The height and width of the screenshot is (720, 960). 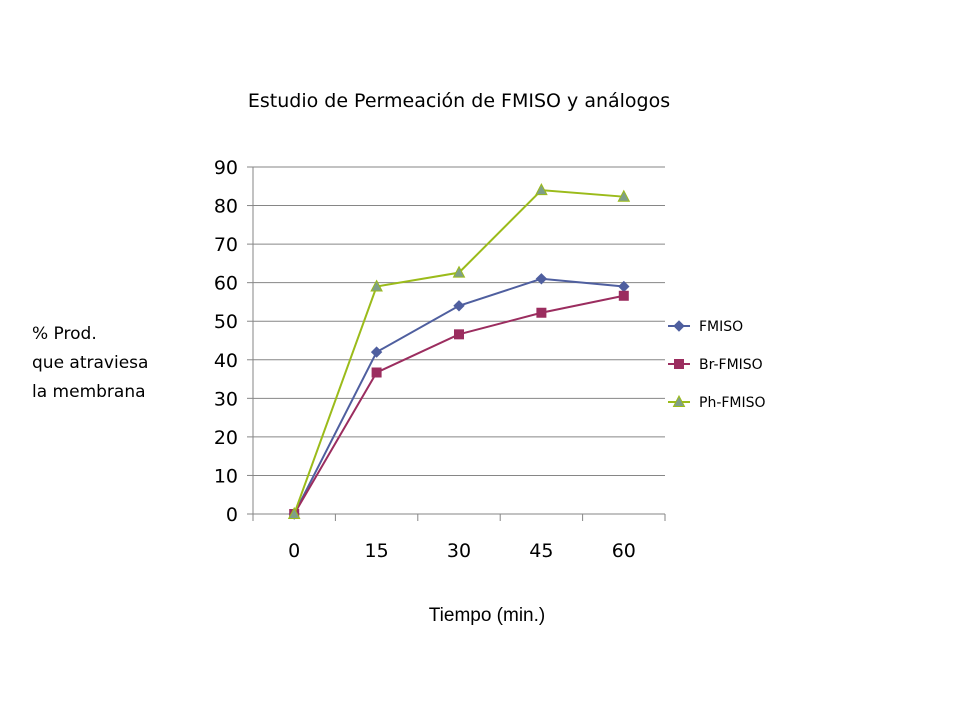 I want to click on legend-item-Ph-FMISO: Ph-FMISO, so click(x=717, y=402).